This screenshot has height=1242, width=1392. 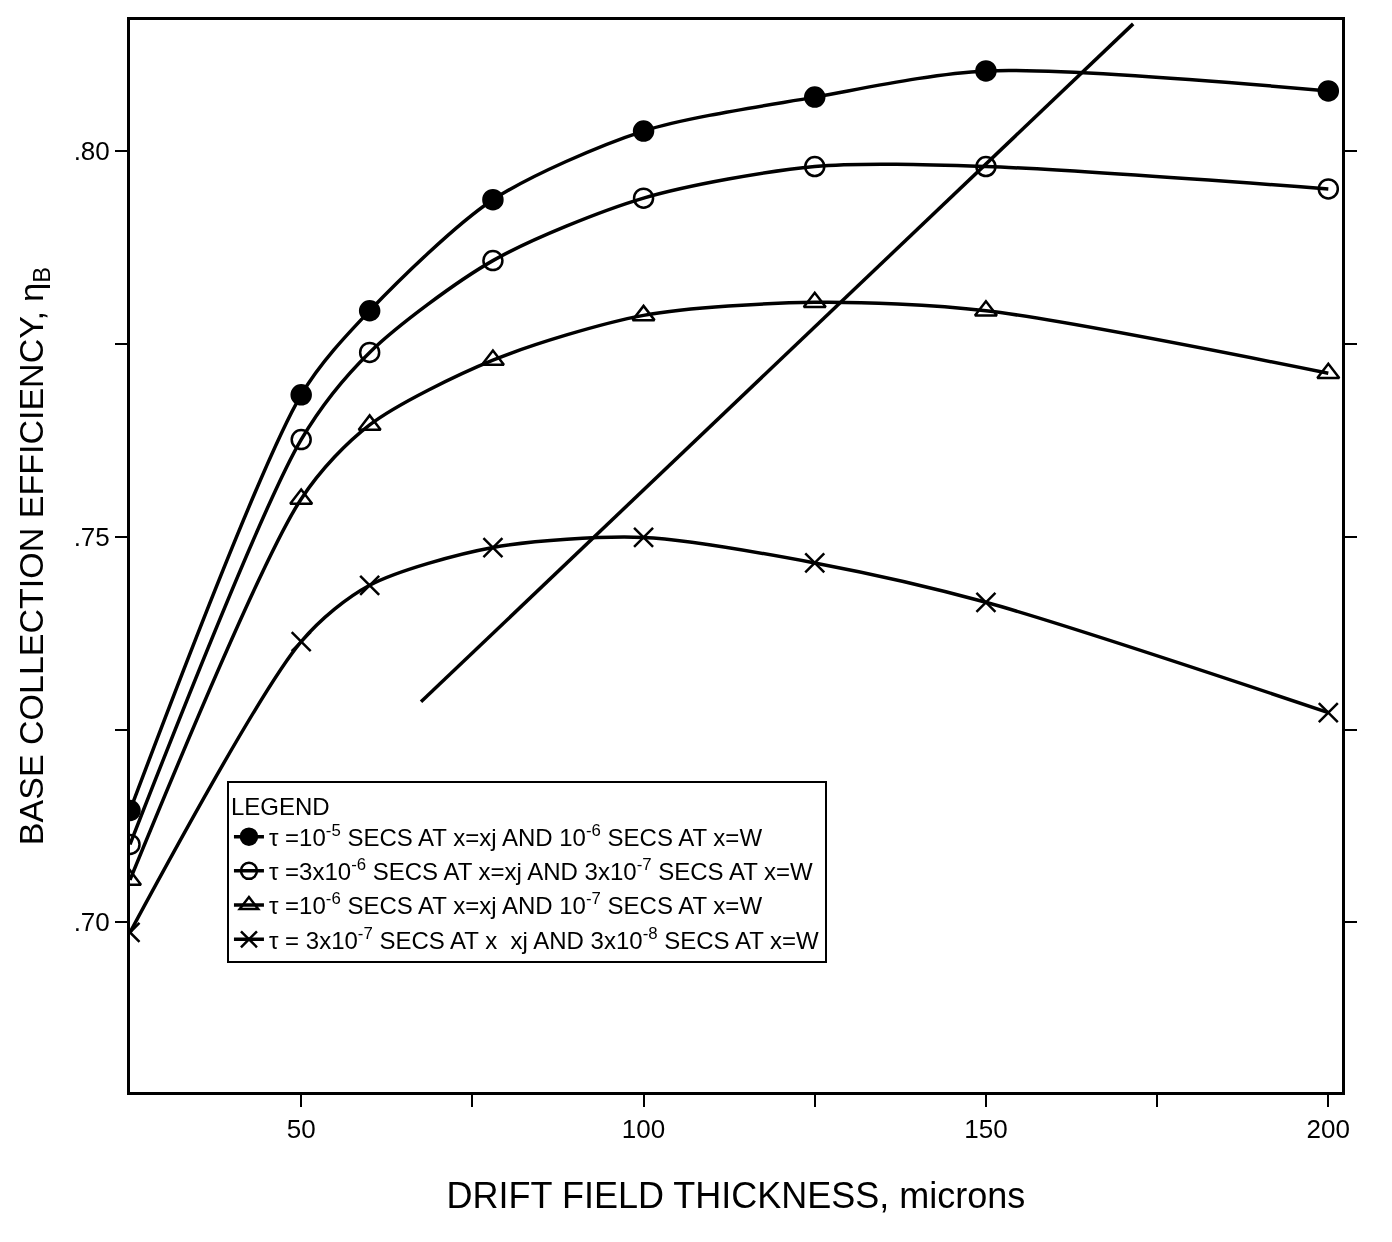 What do you see at coordinates (541, 870) in the screenshot?
I see `legend-label: τ =3x10$^{-6}$ SECS AT x=xj AND 3x10$^{-7}$ SECS AT x=W` at bounding box center [541, 870].